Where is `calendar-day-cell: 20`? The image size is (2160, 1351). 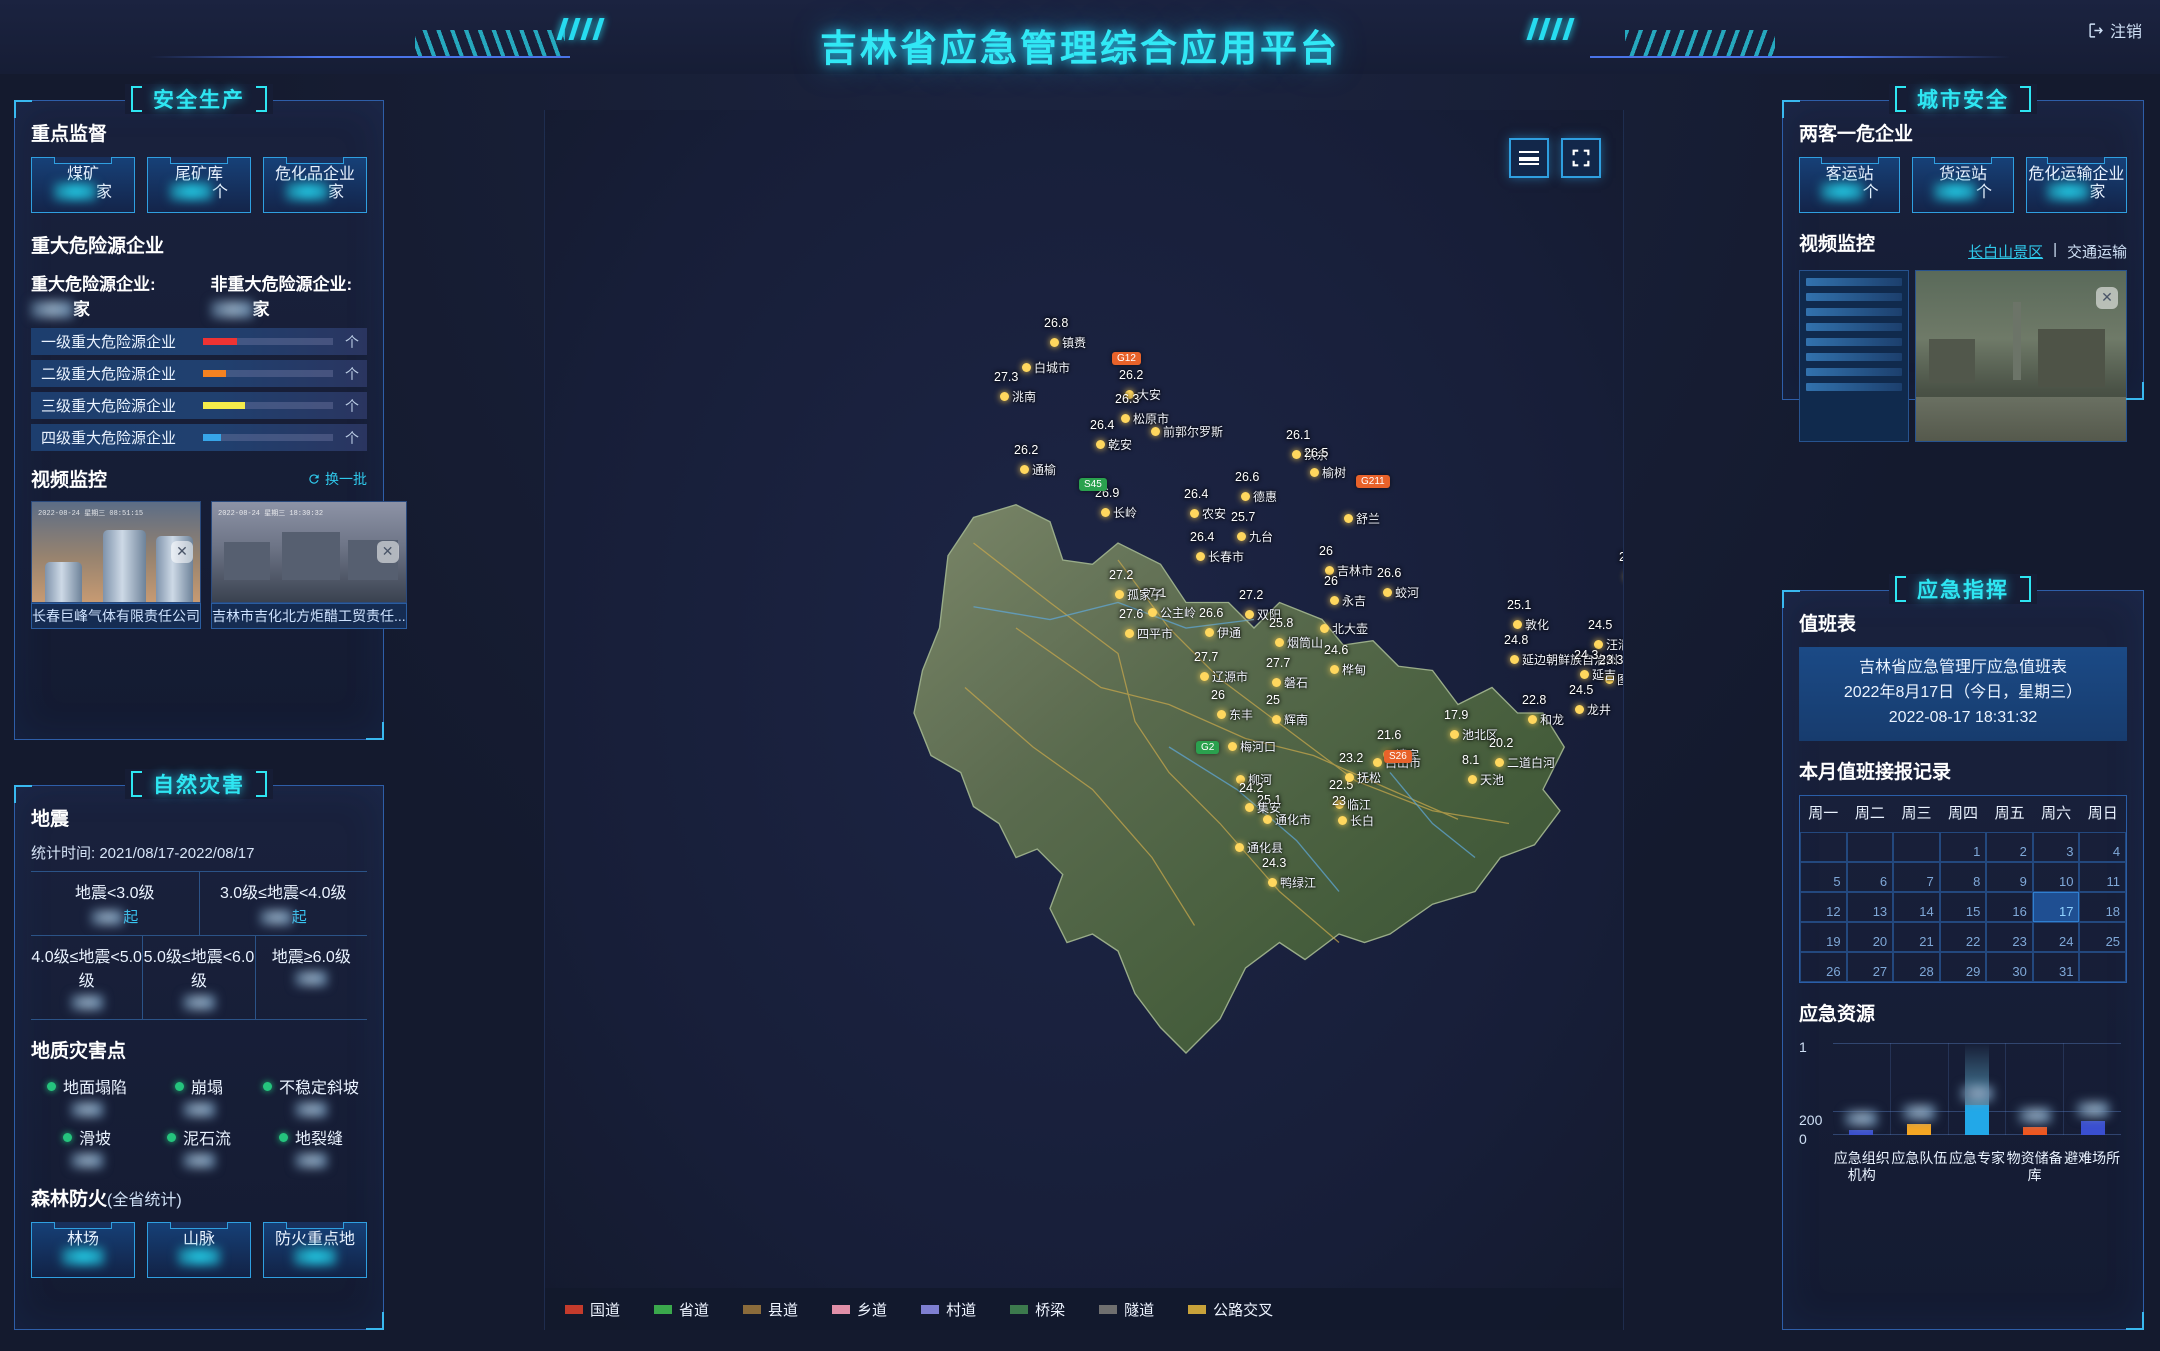 calendar-day-cell: 20 is located at coordinates (1870, 937).